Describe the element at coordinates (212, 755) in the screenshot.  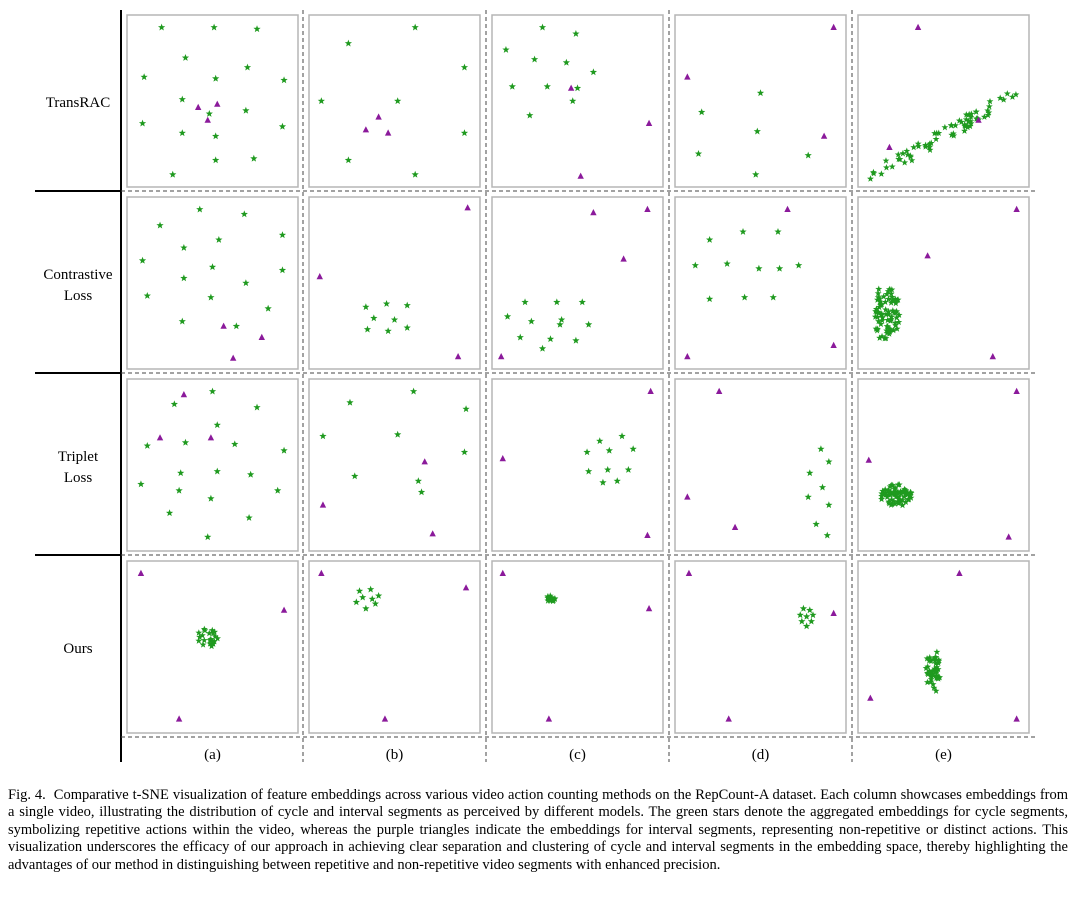
I see `column-label: (a)` at that location.